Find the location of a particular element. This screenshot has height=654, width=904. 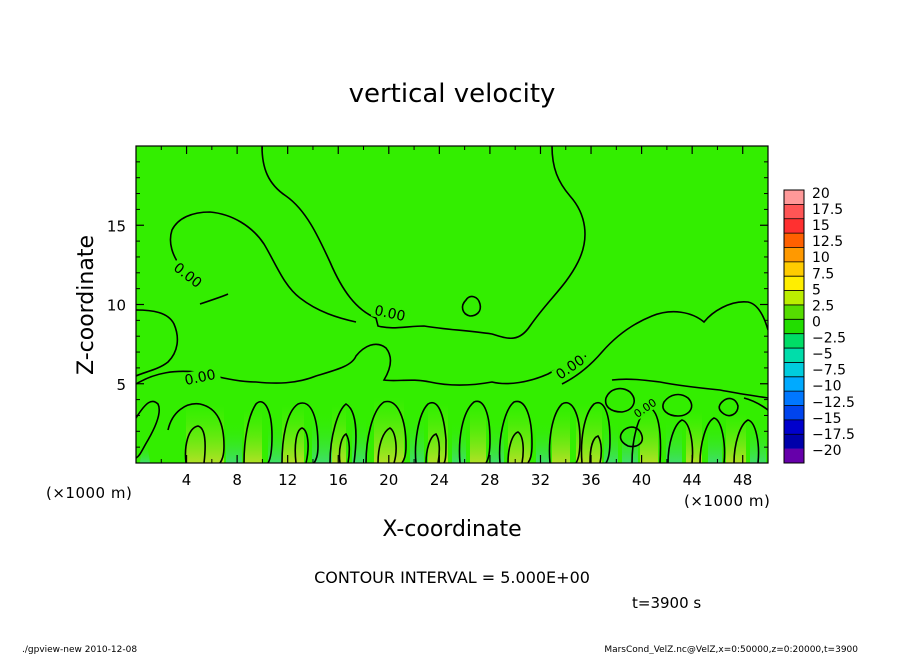

colorbar-label: −5 is located at coordinates (822, 355).